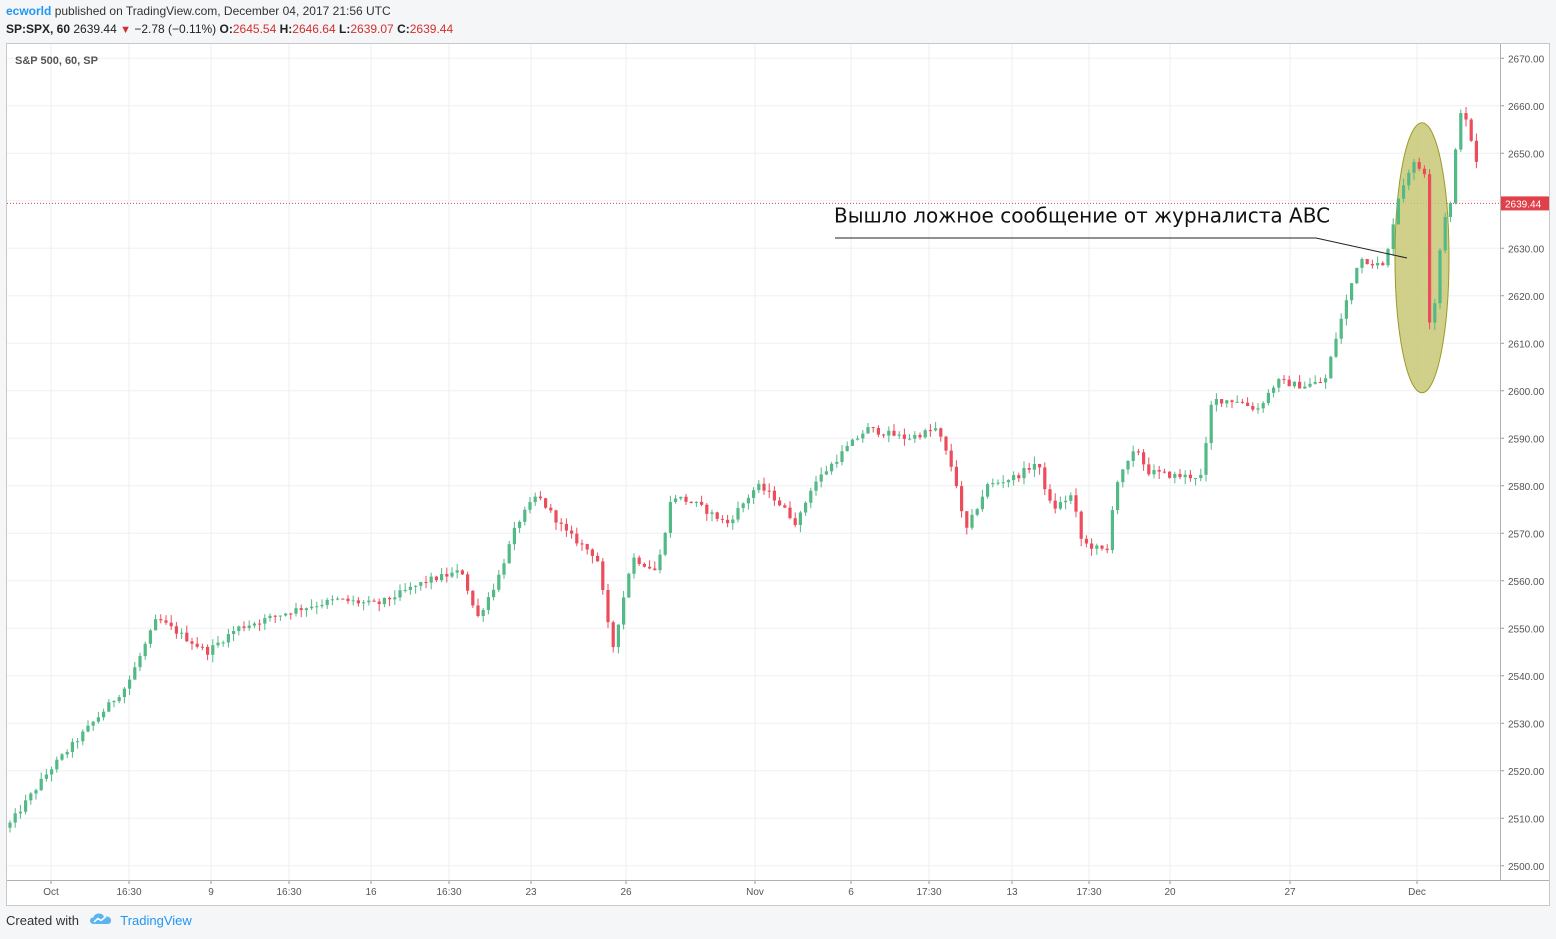  I want to click on x-tick-label: 16:30, so click(128, 892).